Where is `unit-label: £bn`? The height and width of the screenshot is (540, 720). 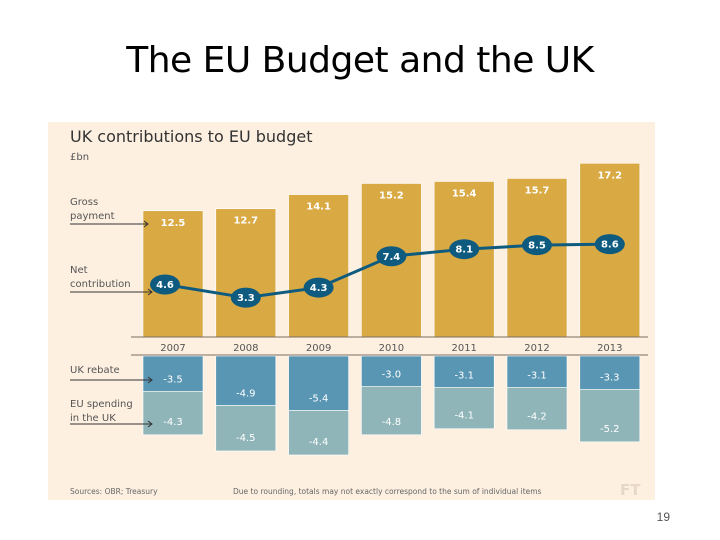 unit-label: £bn is located at coordinates (79, 157).